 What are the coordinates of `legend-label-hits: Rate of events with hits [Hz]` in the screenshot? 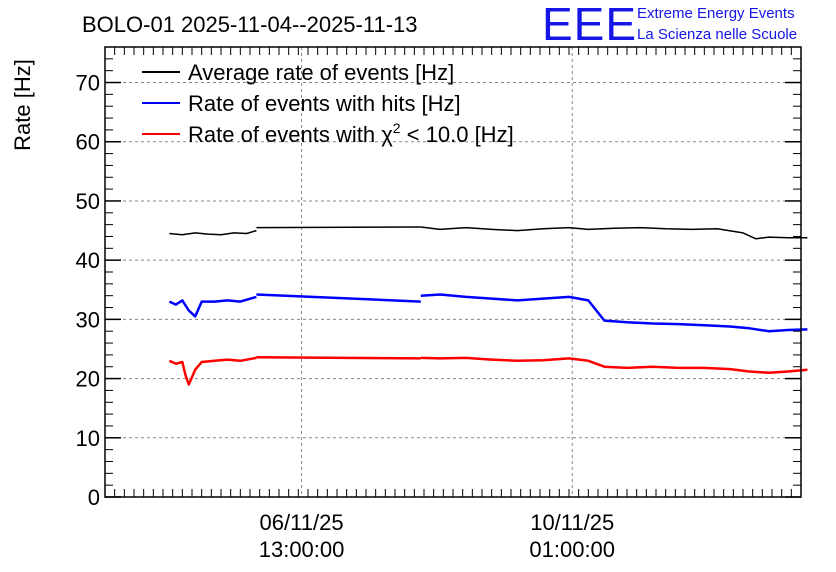 It's located at (324, 103).